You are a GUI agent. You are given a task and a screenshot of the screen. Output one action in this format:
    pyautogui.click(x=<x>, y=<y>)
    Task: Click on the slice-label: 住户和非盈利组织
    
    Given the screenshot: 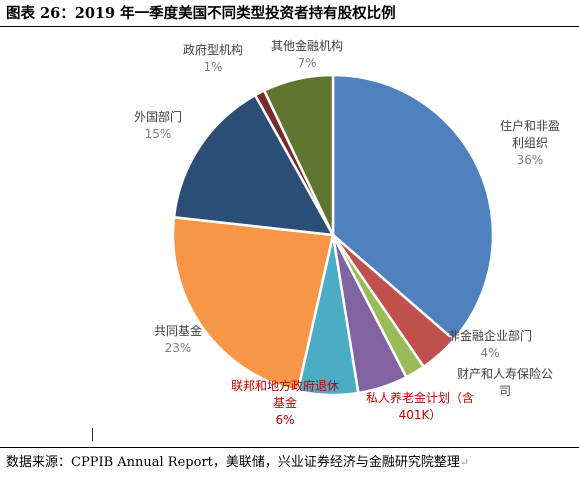 What is the action you would take?
    pyautogui.click(x=530, y=134)
    